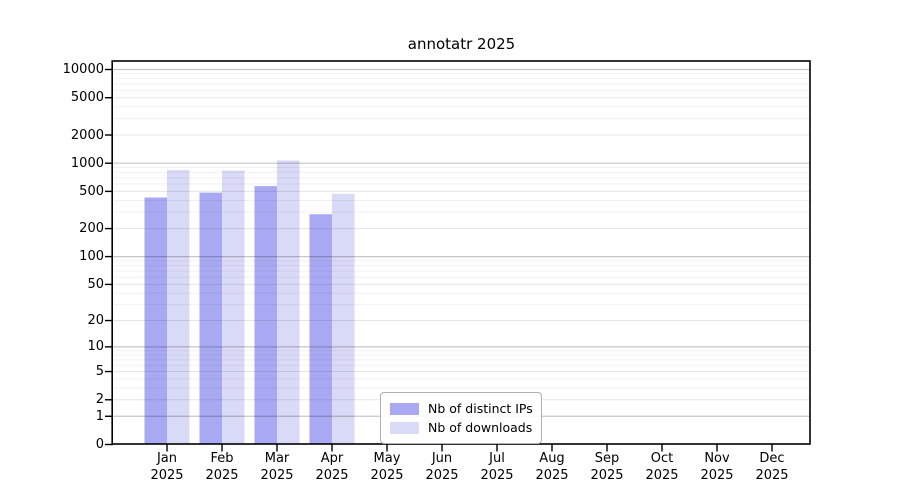 The width and height of the screenshot is (900, 500). I want to click on y-tick-label: 500, so click(91, 191).